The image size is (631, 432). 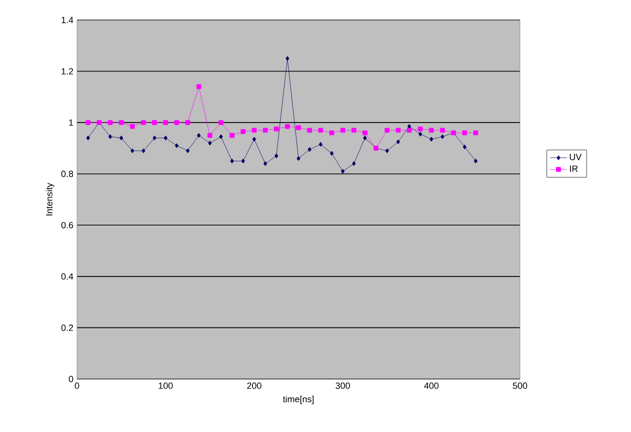 I want to click on x-tick-label: 200, so click(x=254, y=385).